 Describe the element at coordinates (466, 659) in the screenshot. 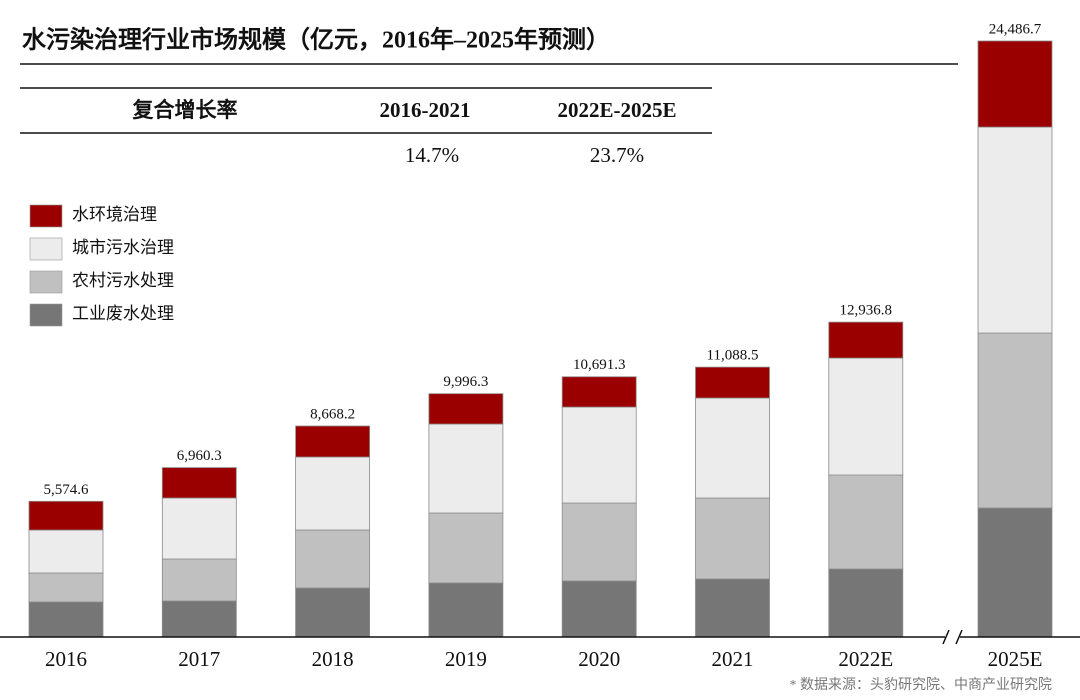

I see `x-tick-label: 2019` at that location.